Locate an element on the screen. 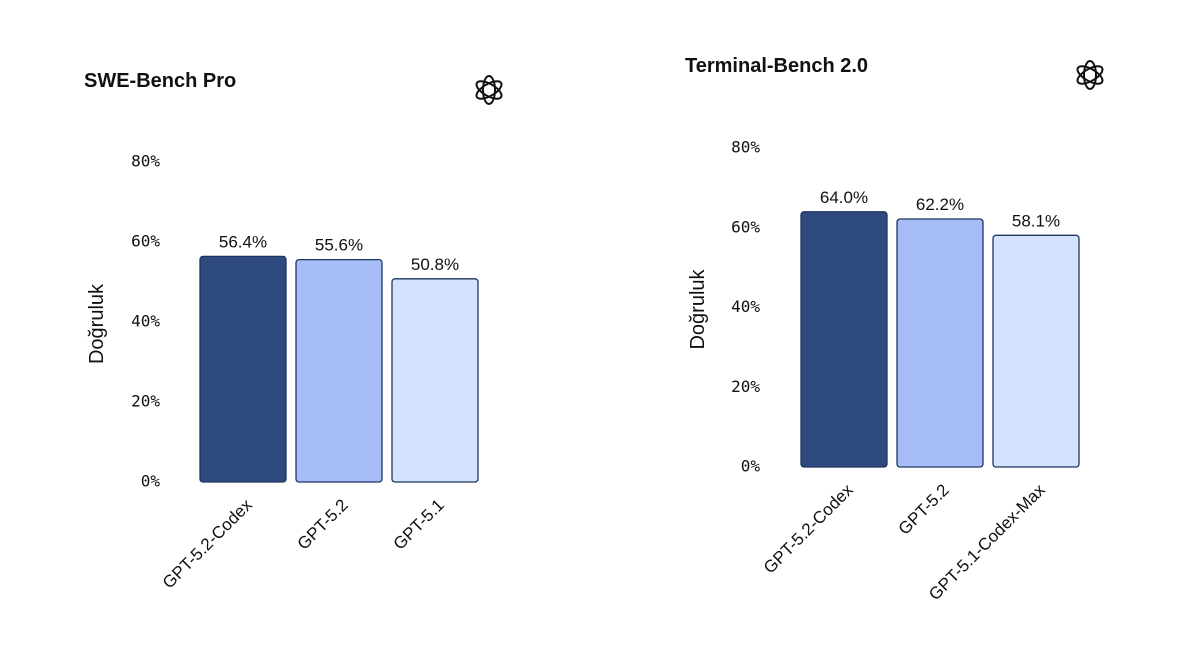  value-label: 56.4% is located at coordinates (243, 241).